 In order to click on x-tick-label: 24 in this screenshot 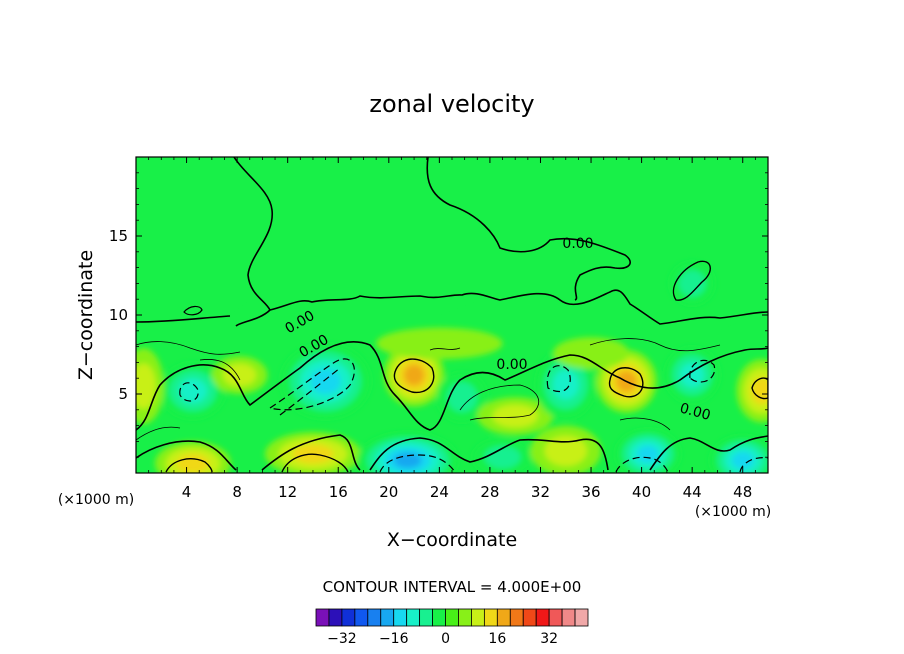, I will do `click(439, 492)`.